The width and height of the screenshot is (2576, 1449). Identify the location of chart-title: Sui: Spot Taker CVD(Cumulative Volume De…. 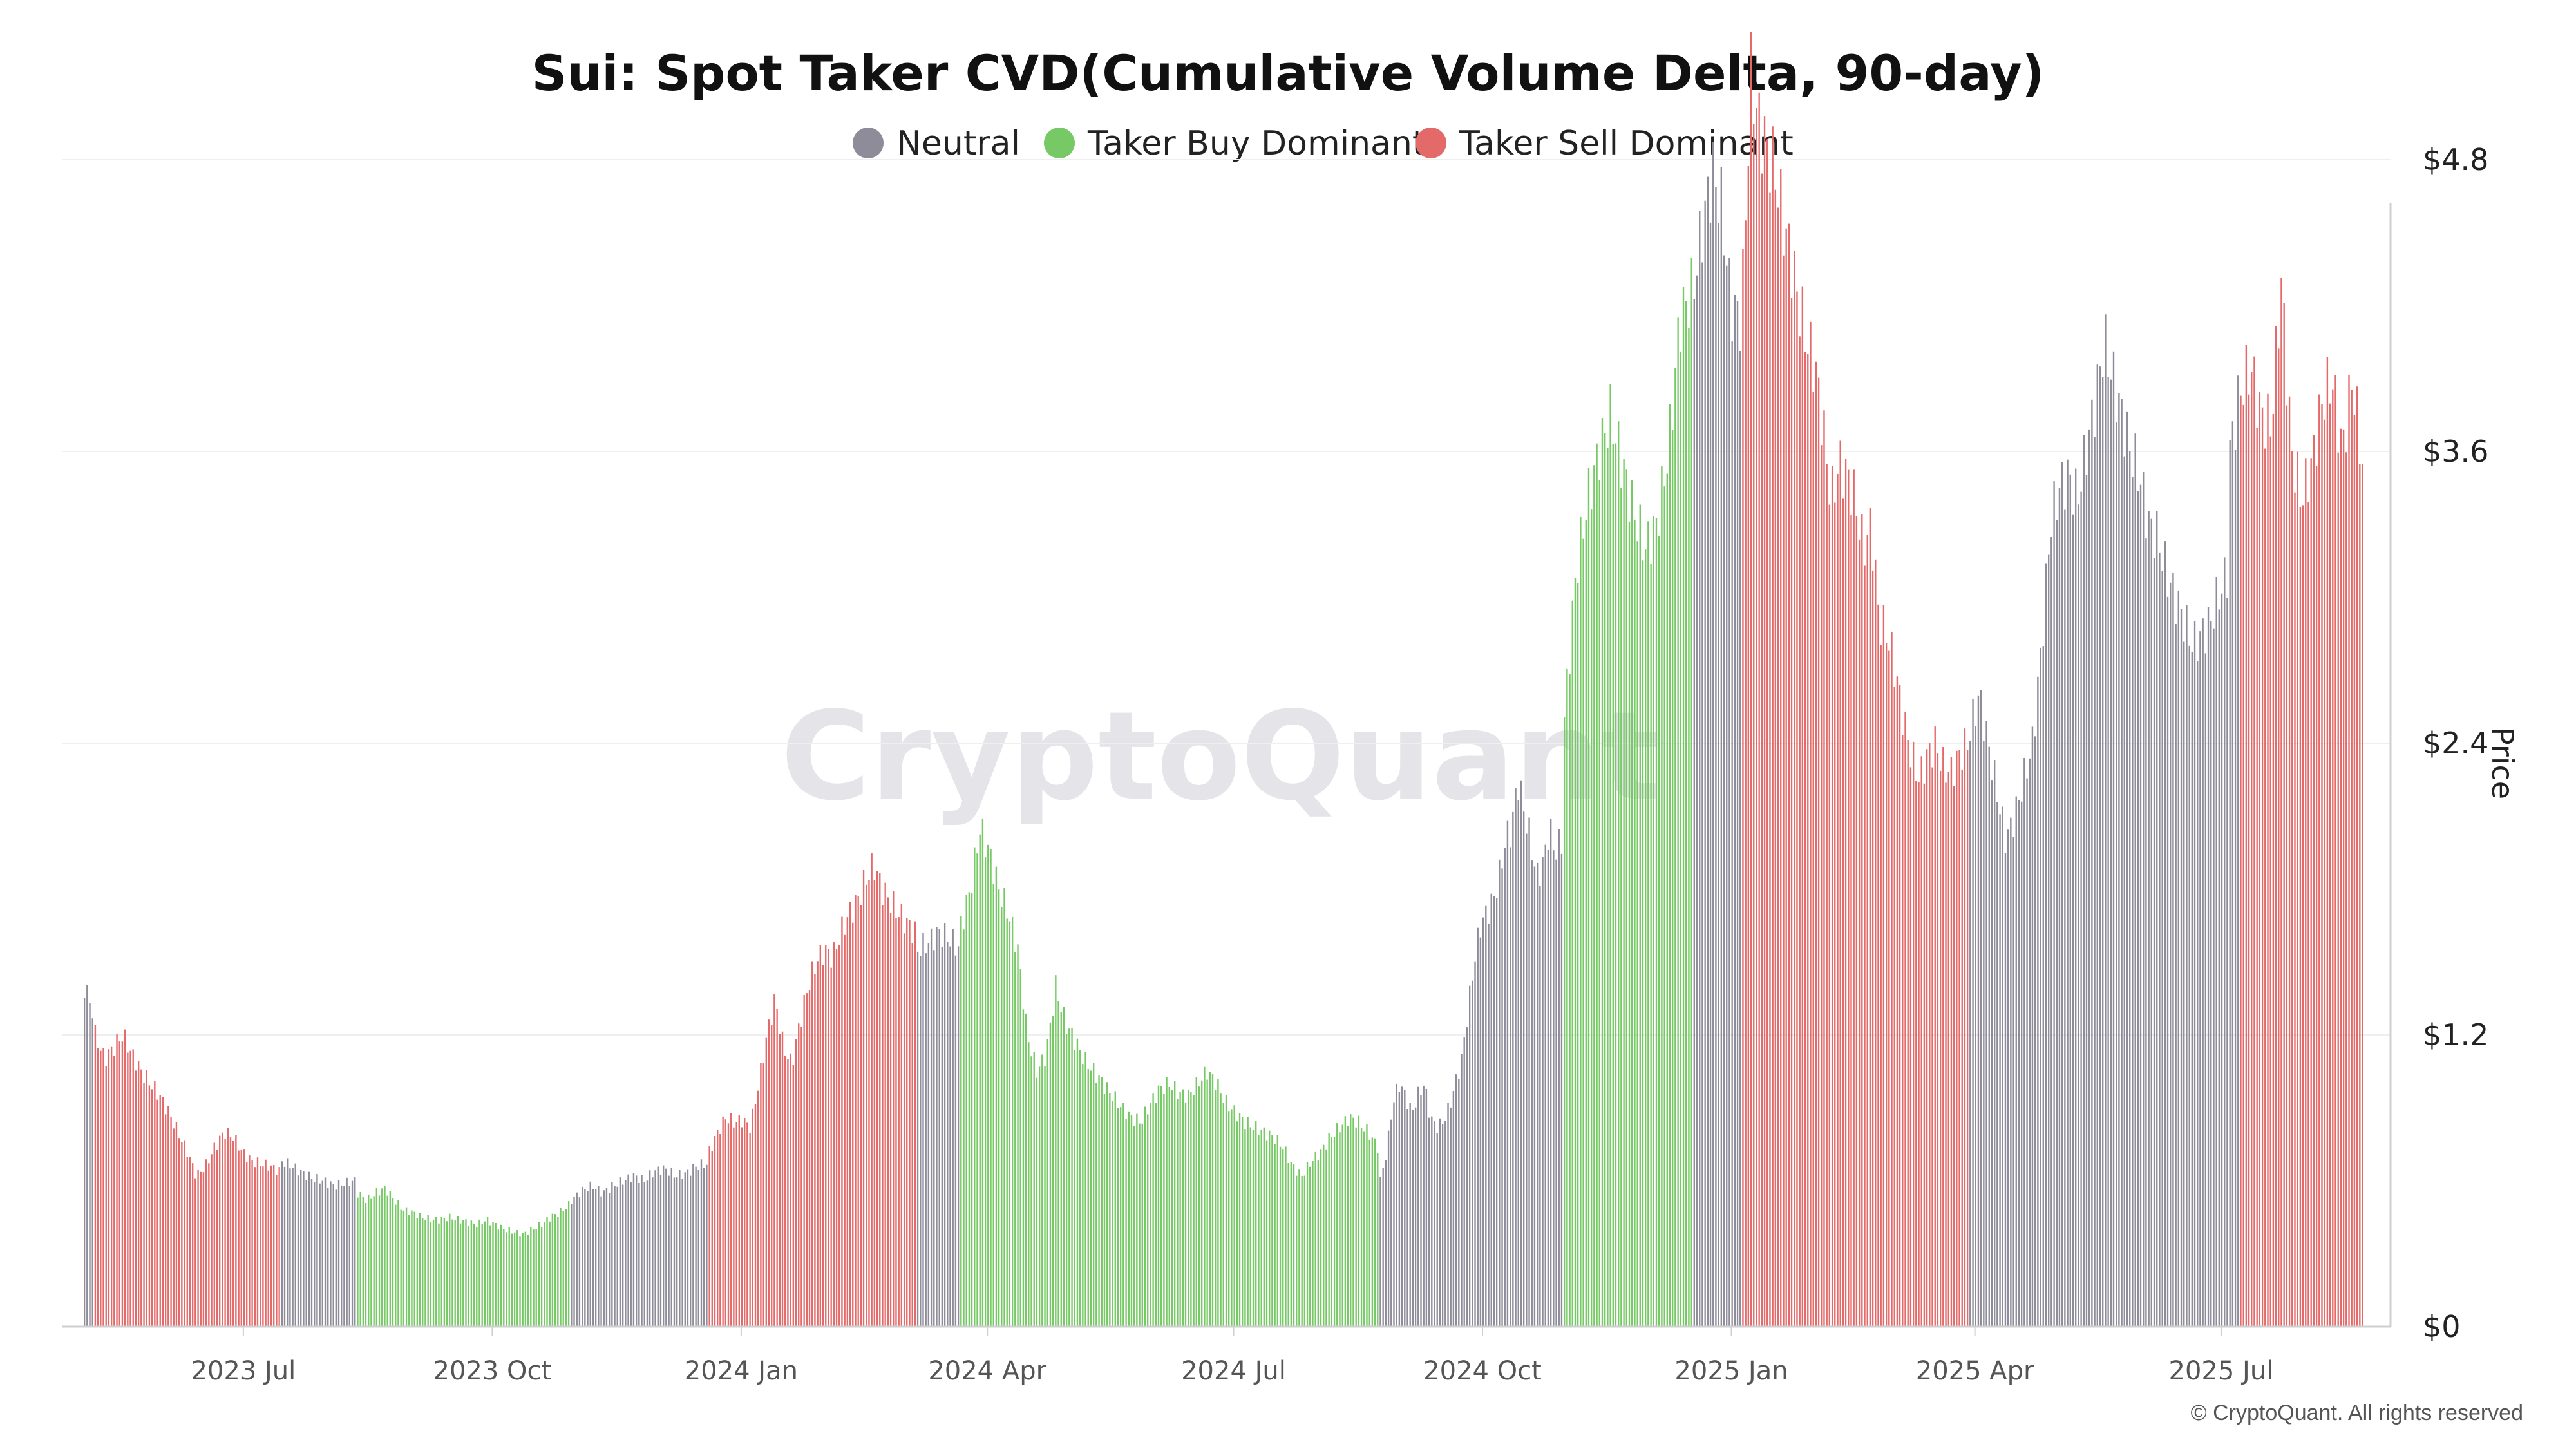
(1288, 73).